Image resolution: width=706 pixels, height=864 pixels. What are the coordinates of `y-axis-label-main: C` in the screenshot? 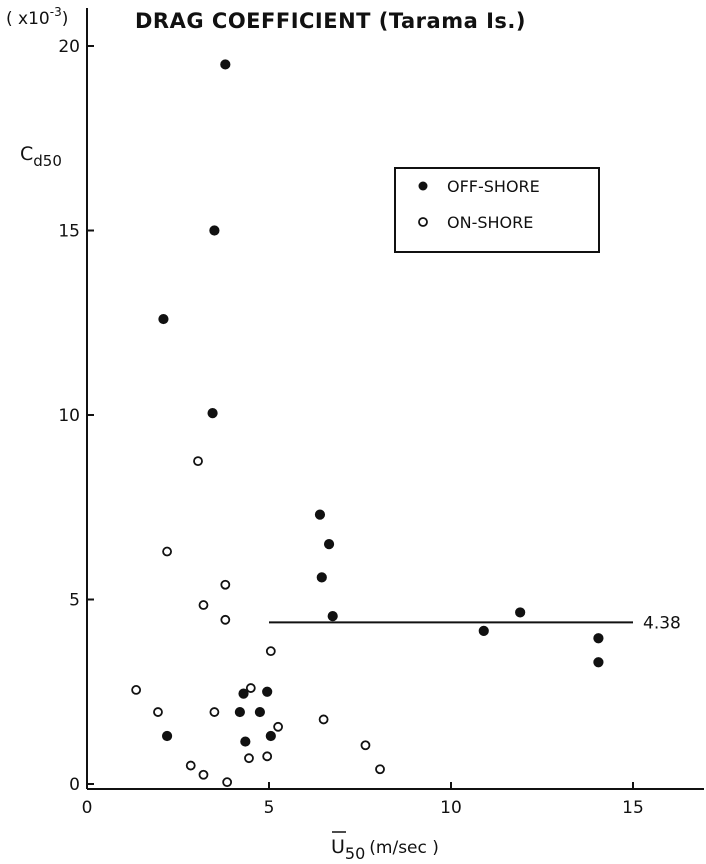 It's located at (26, 154).